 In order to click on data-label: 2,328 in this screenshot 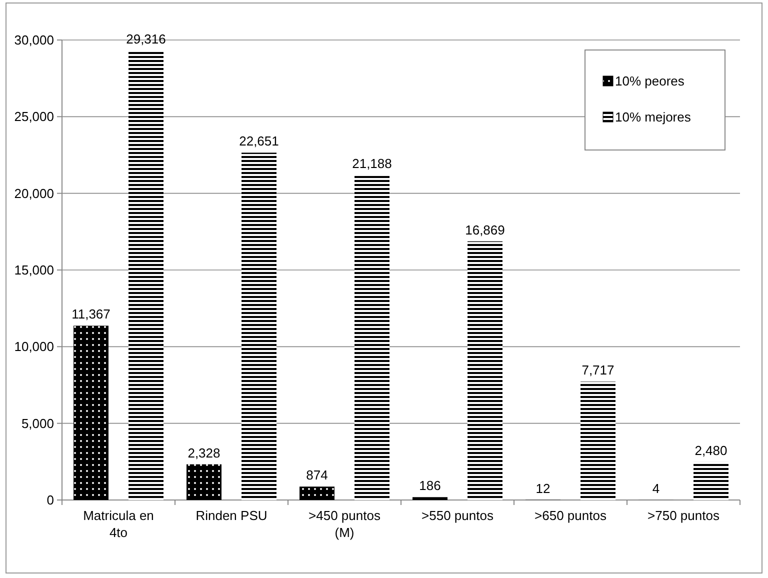, I will do `click(204, 452)`.